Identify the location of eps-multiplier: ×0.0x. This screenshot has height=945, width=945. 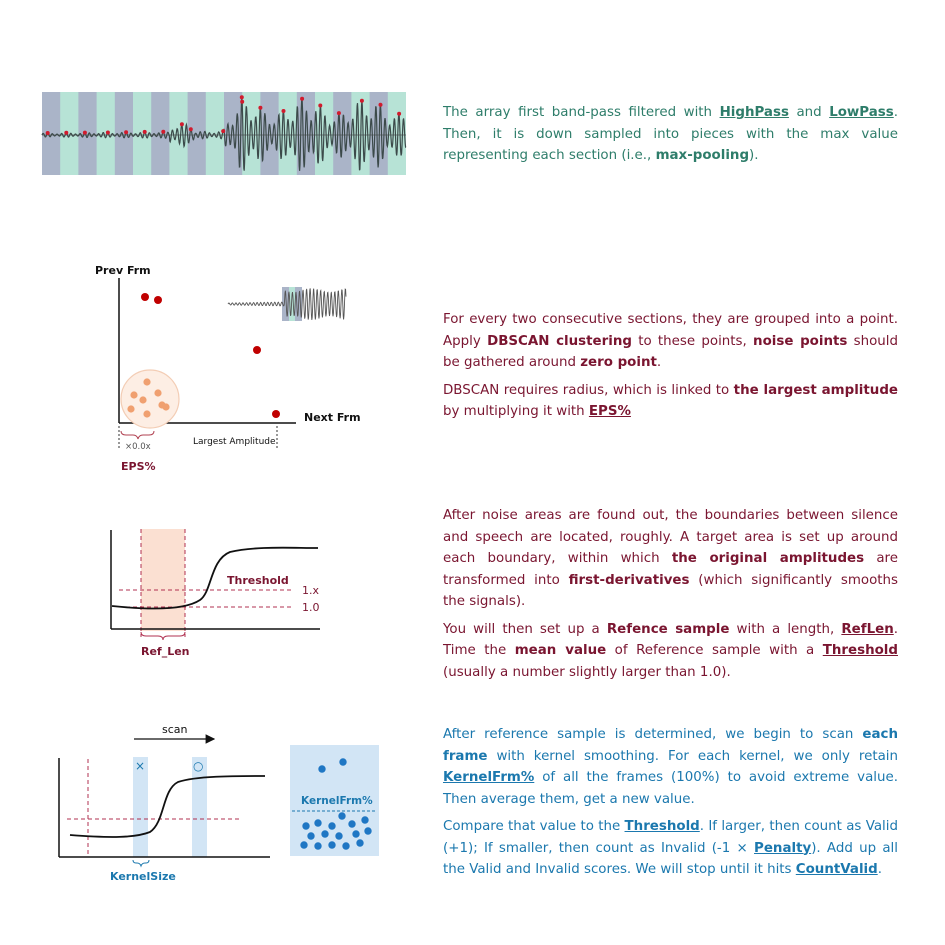
(138, 447).